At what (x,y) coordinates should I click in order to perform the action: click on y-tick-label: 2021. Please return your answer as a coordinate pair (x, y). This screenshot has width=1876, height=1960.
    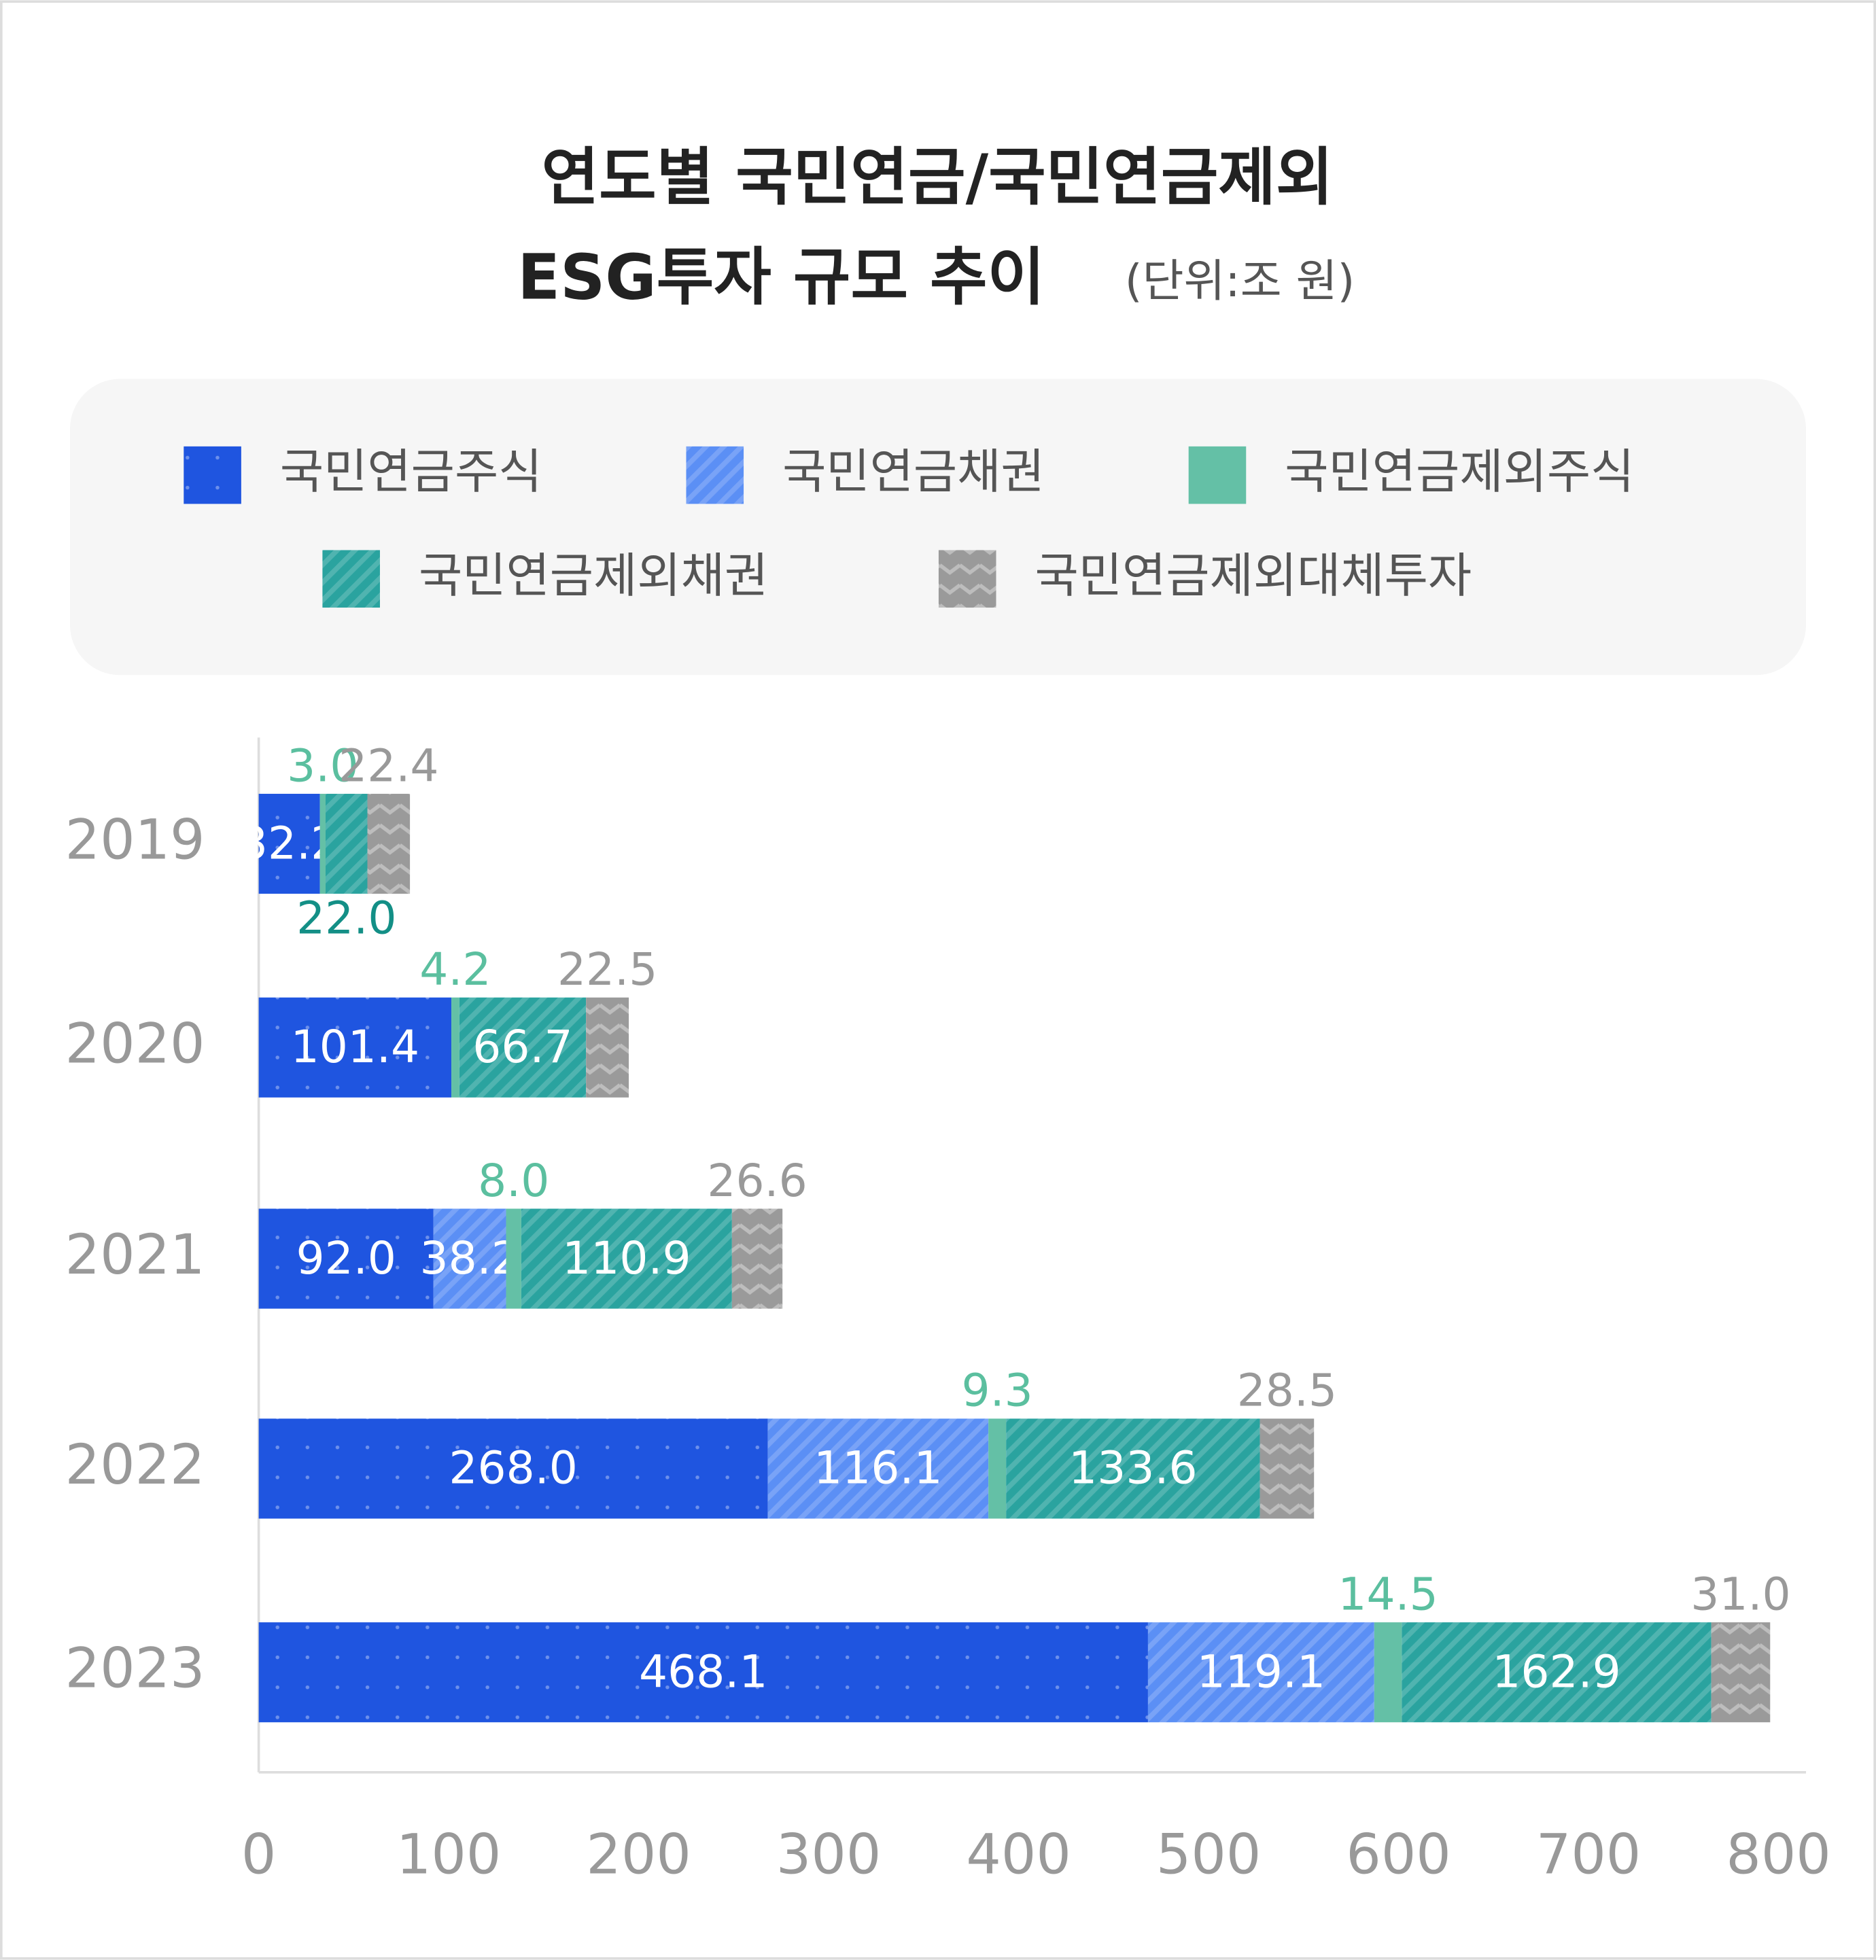
    Looking at the image, I should click on (135, 1255).